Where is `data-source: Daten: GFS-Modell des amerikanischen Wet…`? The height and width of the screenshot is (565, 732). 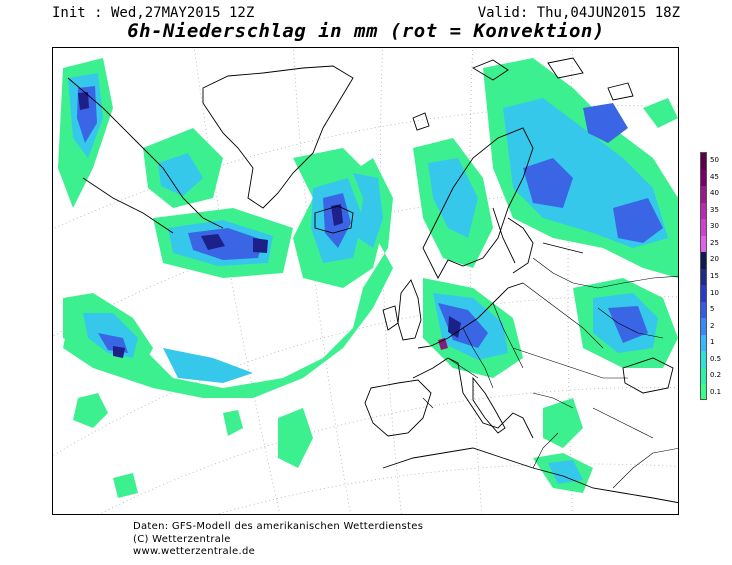 data-source: Daten: GFS-Modell des amerikanischen Wet… is located at coordinates (278, 526).